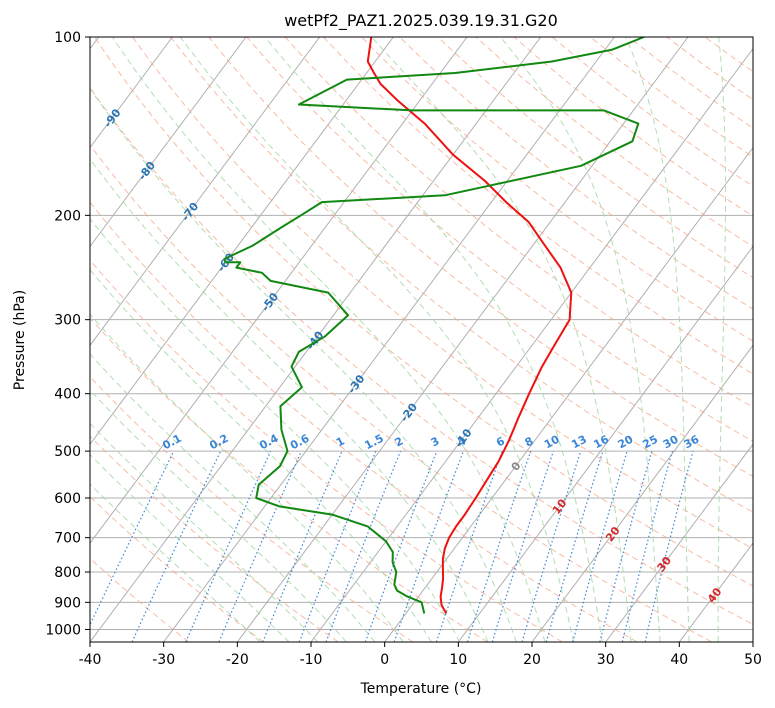  I want to click on x-tick-label: 10, so click(458, 660).